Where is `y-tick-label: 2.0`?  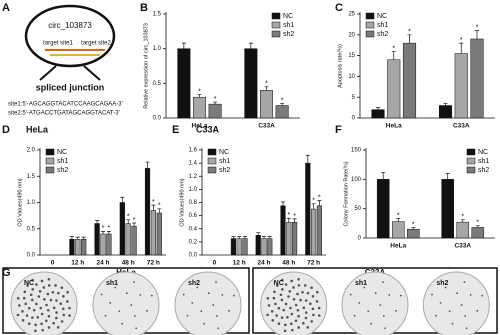 y-tick-label: 2.0 is located at coordinates (31, 151).